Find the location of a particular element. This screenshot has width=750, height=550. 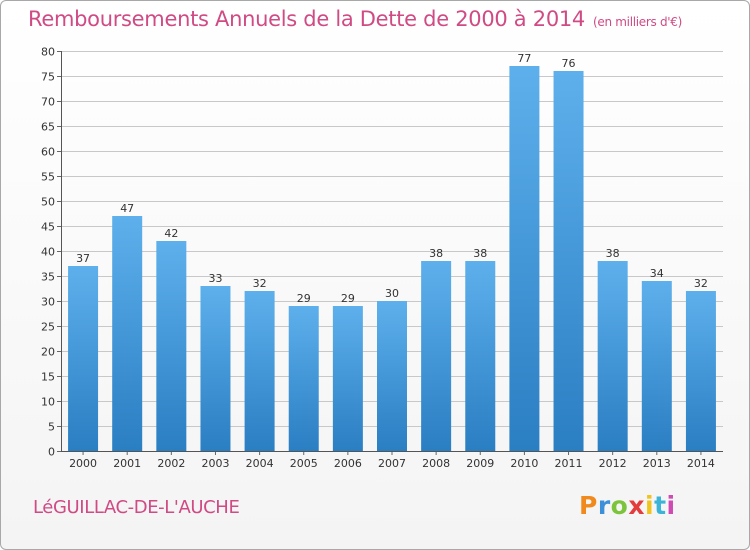

data-label: 33 is located at coordinates (215, 278).